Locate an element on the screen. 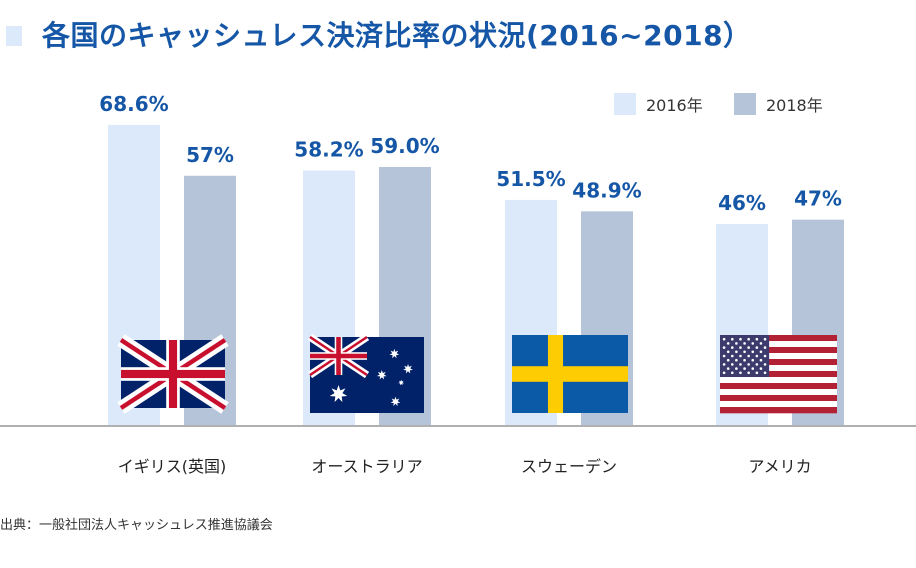  data-label-2018-0: 57% is located at coordinates (210, 155).